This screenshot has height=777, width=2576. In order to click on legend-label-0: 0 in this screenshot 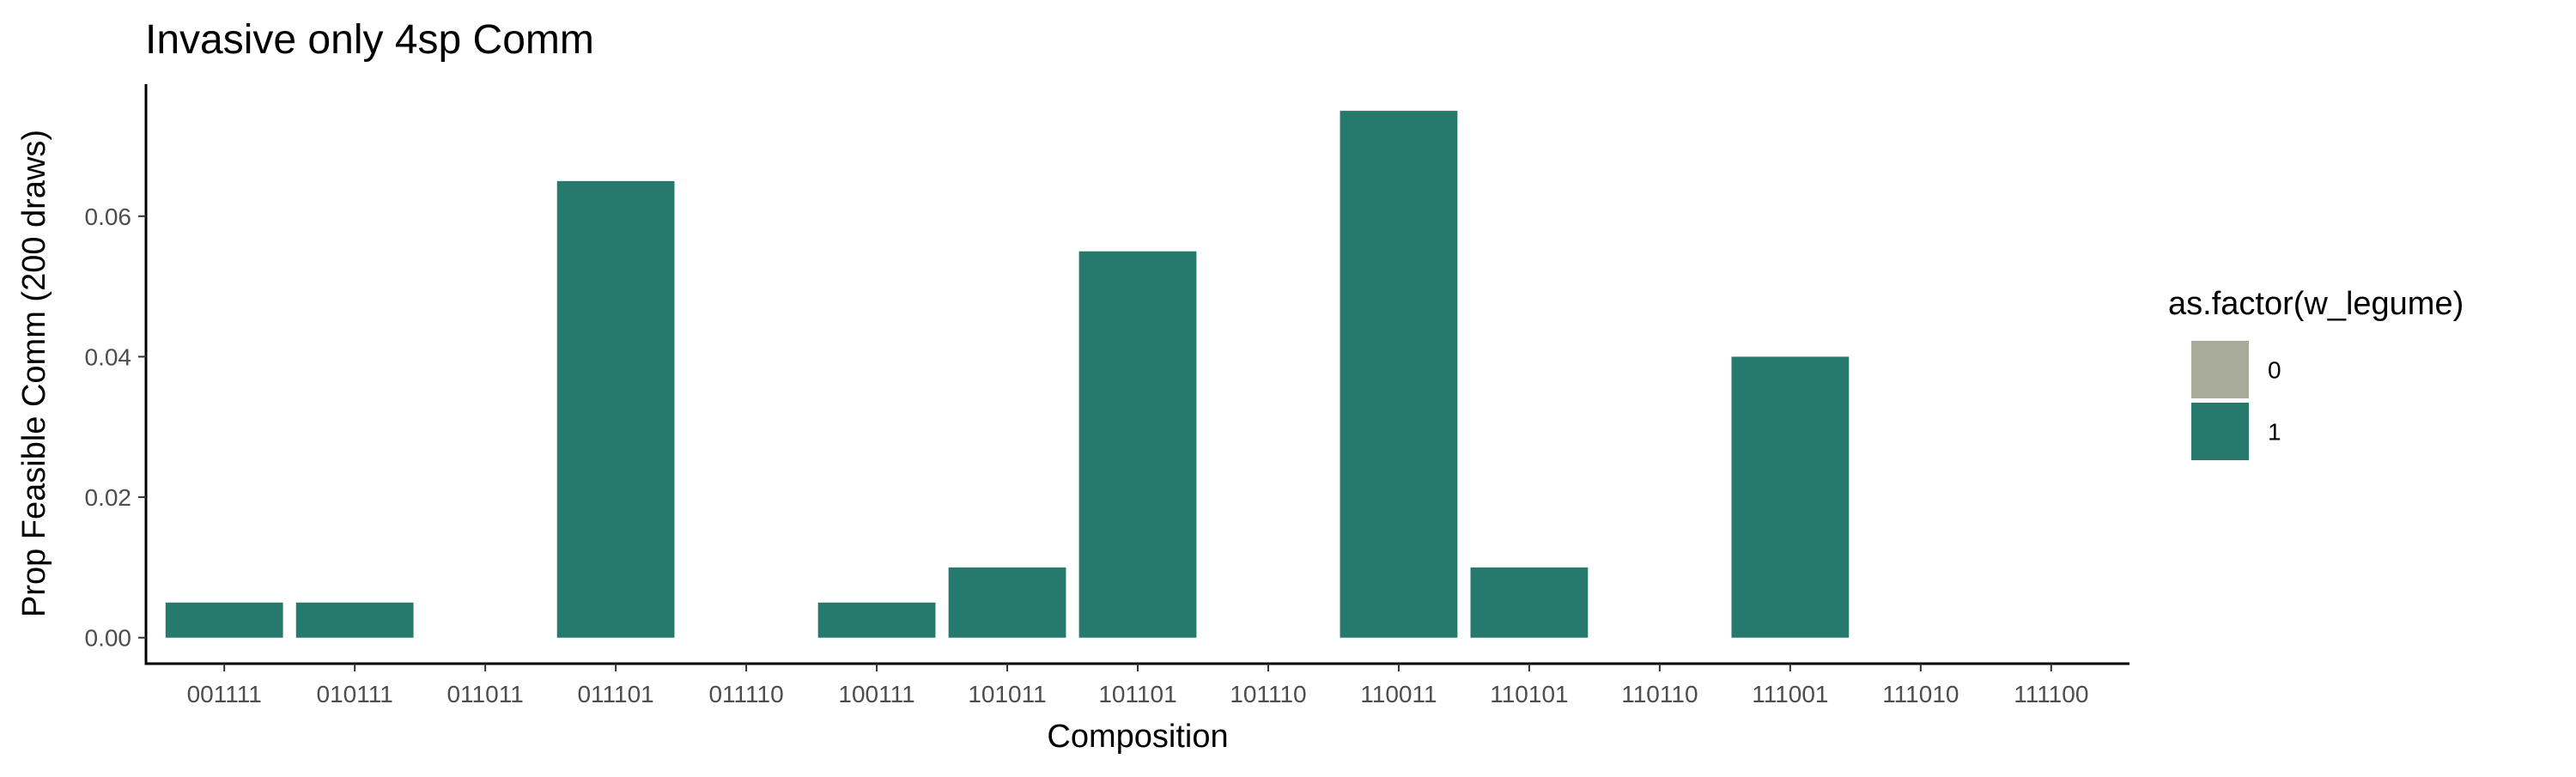, I will do `click(2274, 370)`.